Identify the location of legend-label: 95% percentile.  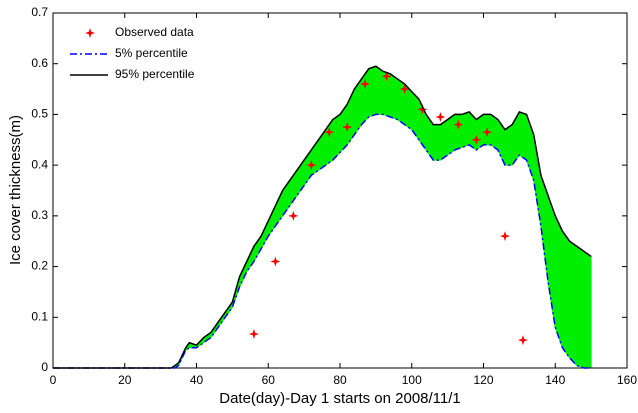
(155, 74).